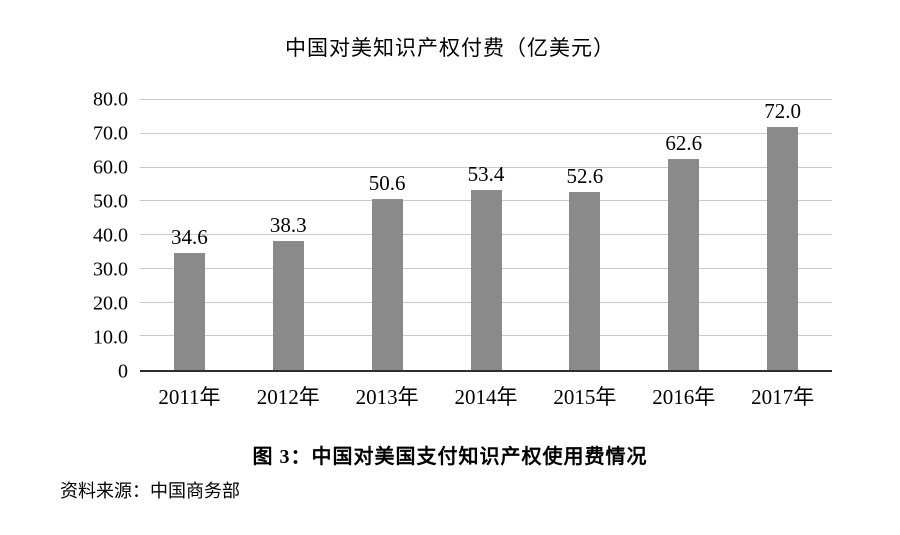  Describe the element at coordinates (110, 235) in the screenshot. I see `y-tick-label: 40.0` at that location.